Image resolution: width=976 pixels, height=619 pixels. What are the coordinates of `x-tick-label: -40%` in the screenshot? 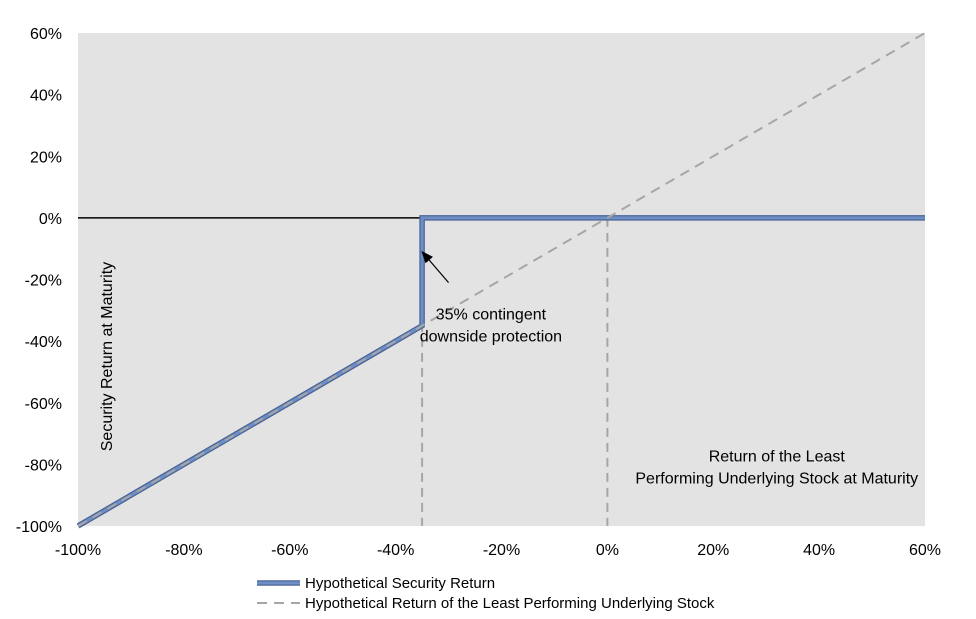 It's located at (395, 550).